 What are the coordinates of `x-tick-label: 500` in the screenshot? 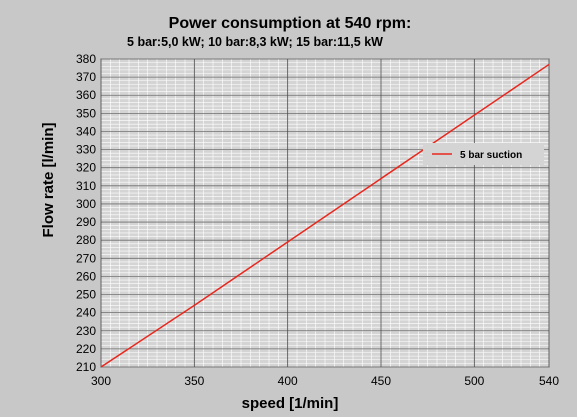 It's located at (474, 381).